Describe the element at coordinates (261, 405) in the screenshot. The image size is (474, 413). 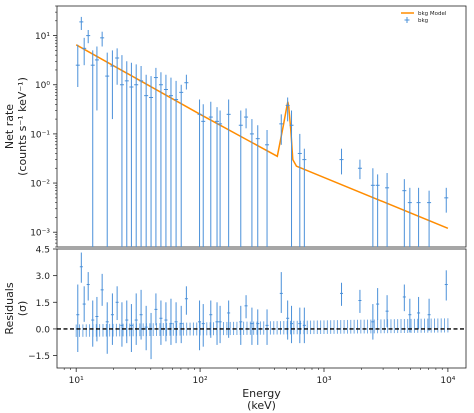
I see `x-axis-unit: (keV)` at that location.